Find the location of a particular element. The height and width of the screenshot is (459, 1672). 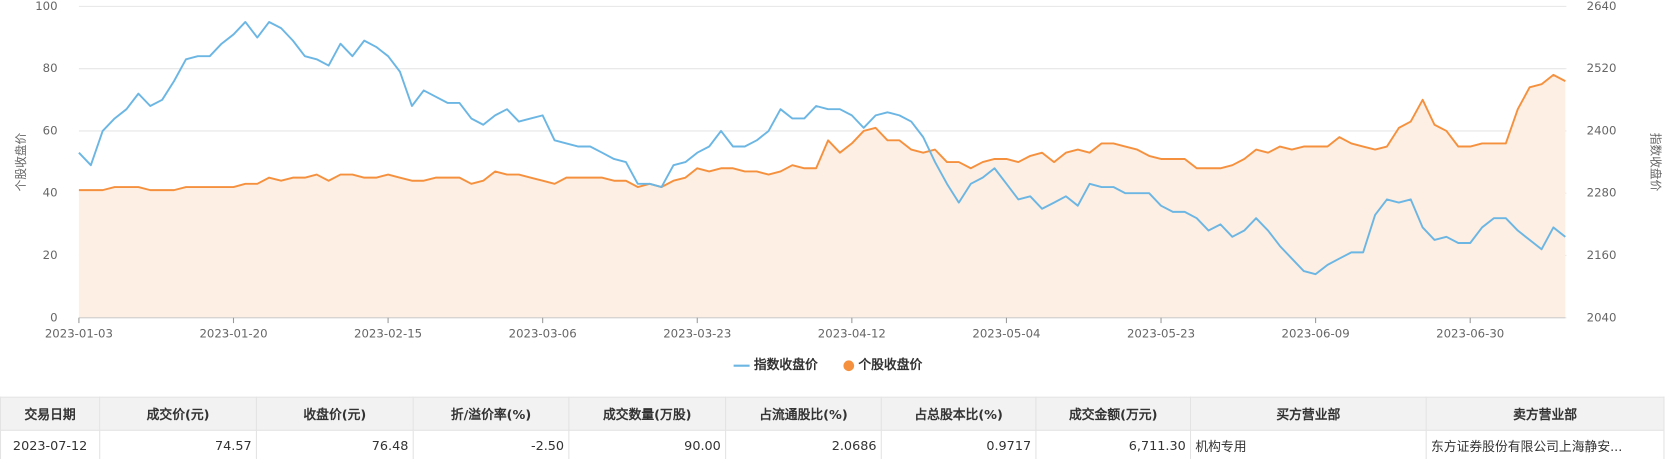

y-tick-label: 80 is located at coordinates (50, 68).